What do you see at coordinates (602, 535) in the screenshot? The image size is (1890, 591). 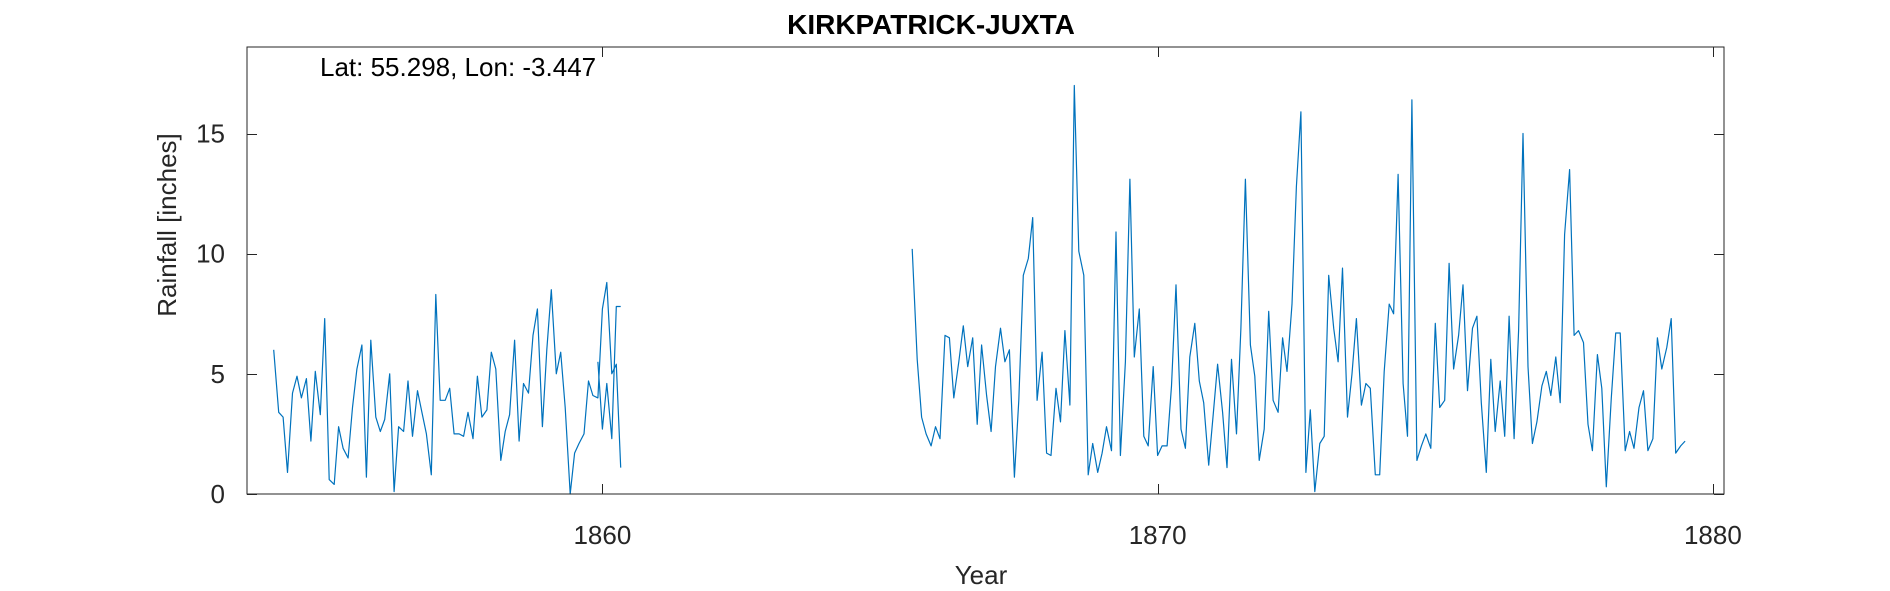 I see `x-tick-label: 1860` at bounding box center [602, 535].